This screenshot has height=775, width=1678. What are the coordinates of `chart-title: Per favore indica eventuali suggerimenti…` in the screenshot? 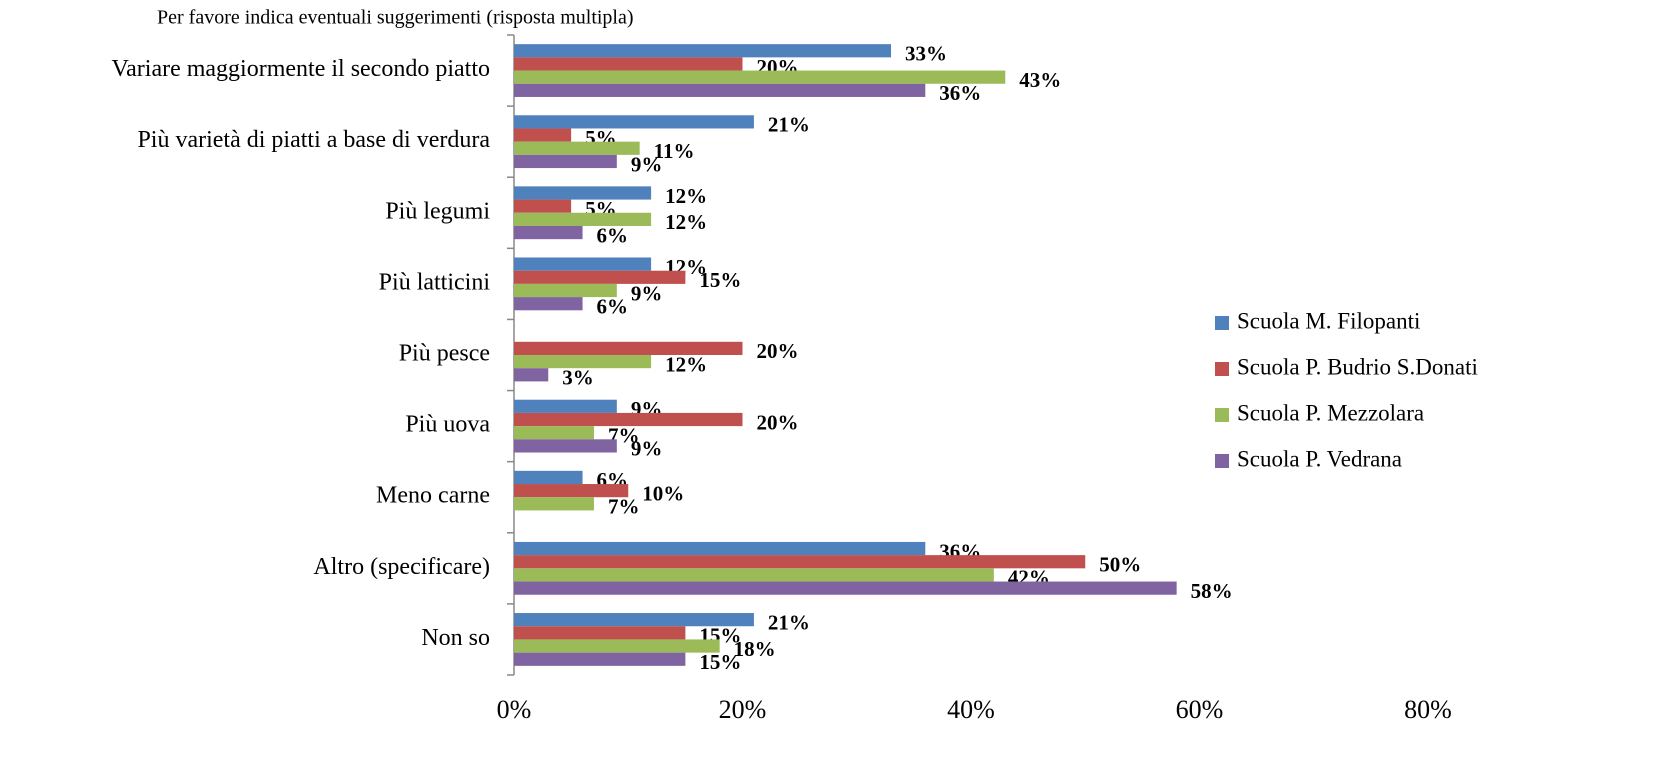 It's located at (395, 18).